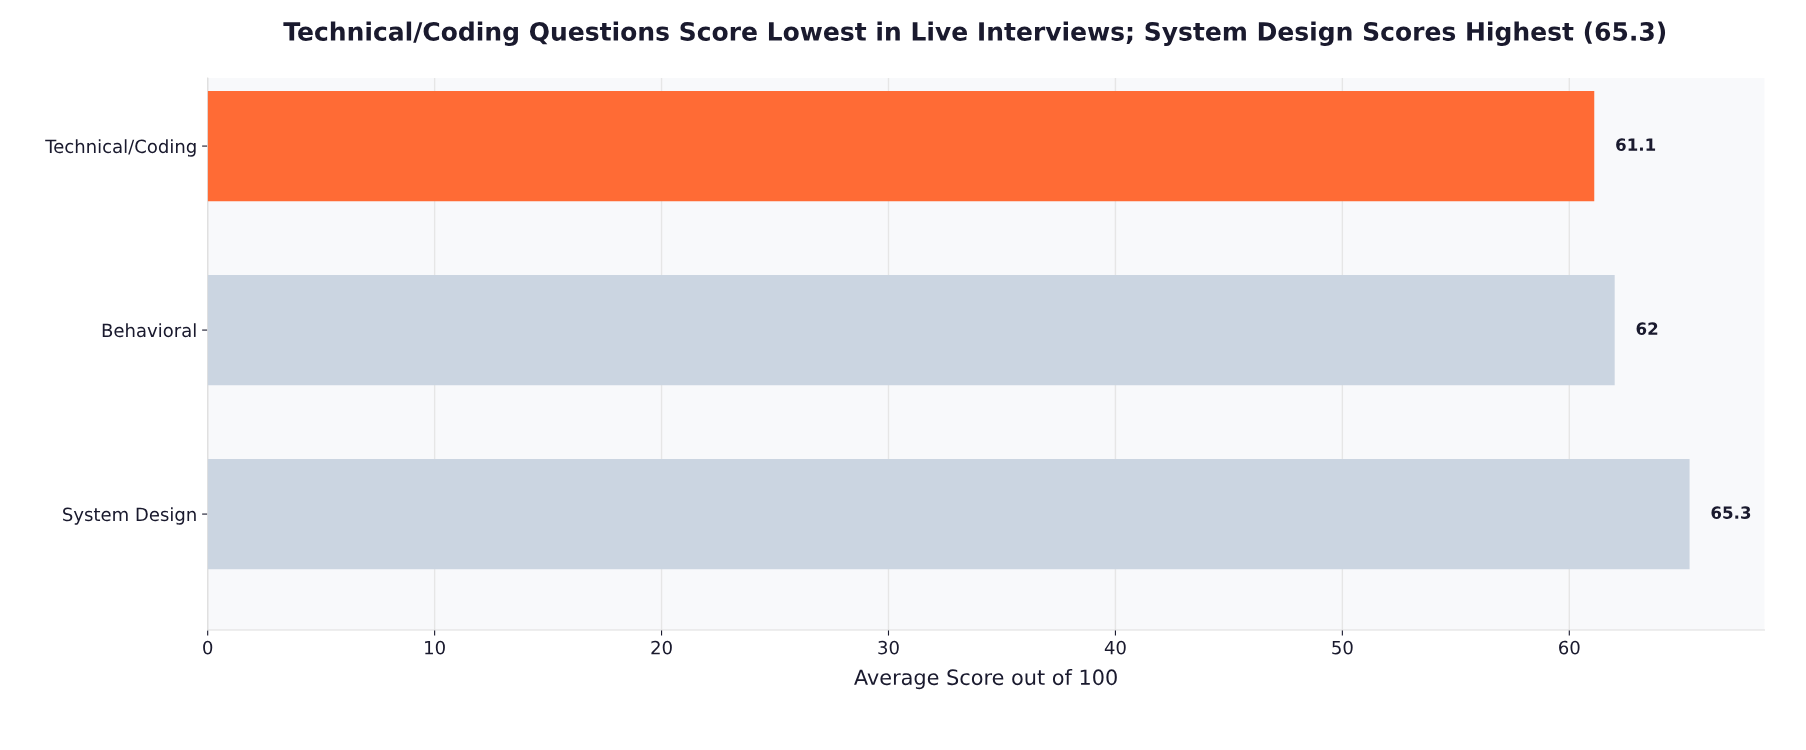 The height and width of the screenshot is (750, 1806). What do you see at coordinates (120, 148) in the screenshot?
I see `y-tick-label: Technical/Coding` at bounding box center [120, 148].